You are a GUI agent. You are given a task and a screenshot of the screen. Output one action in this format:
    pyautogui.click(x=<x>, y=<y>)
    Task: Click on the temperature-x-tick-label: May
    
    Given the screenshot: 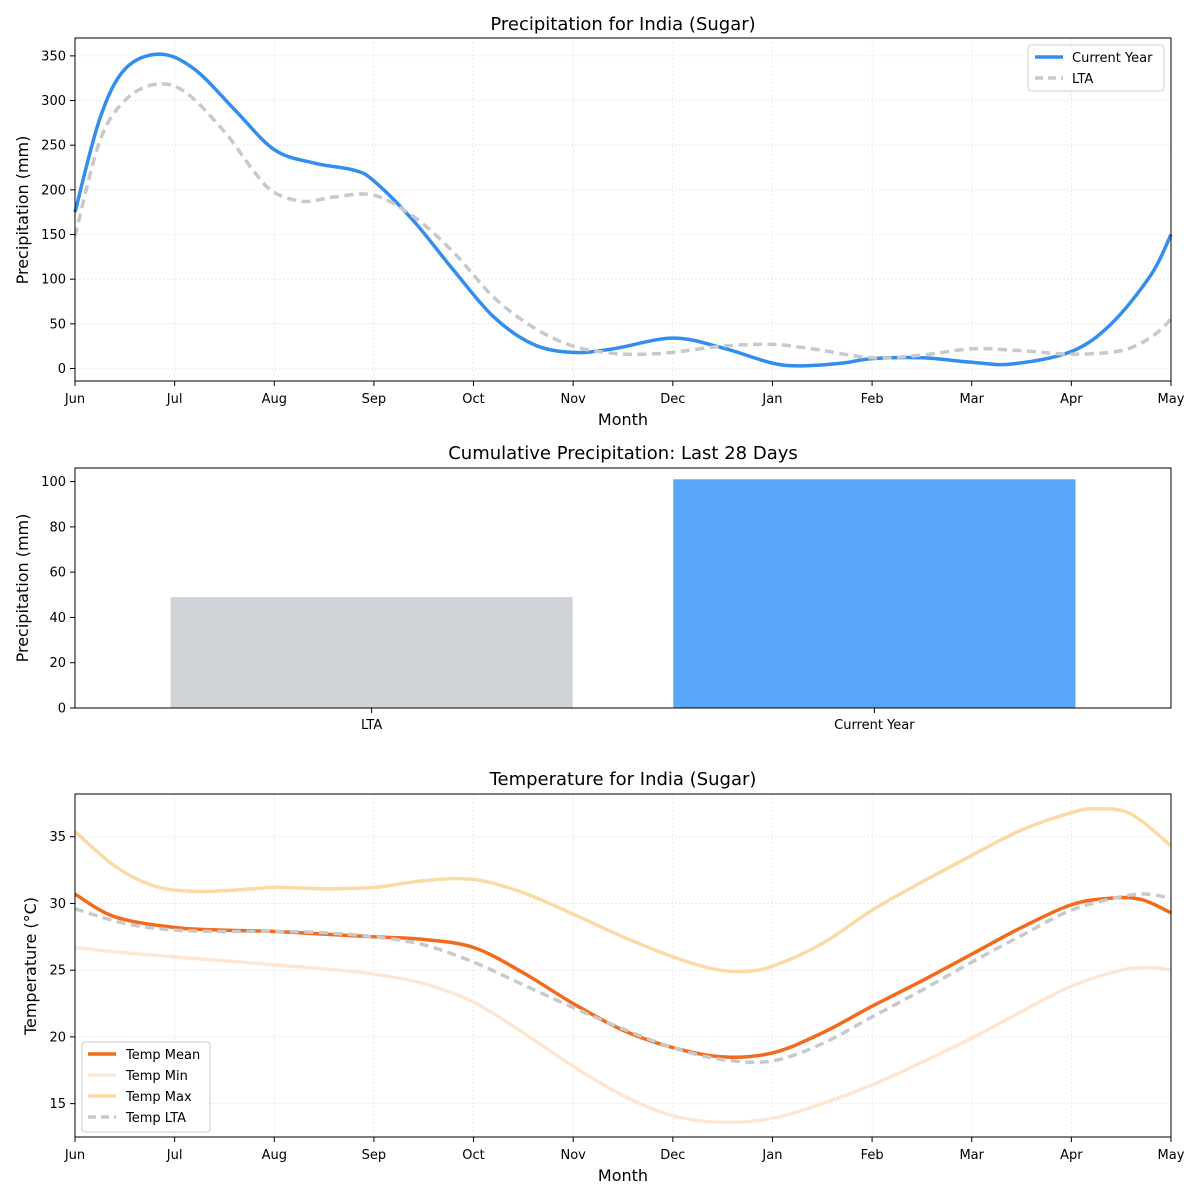 What is the action you would take?
    pyautogui.click(x=1171, y=1155)
    